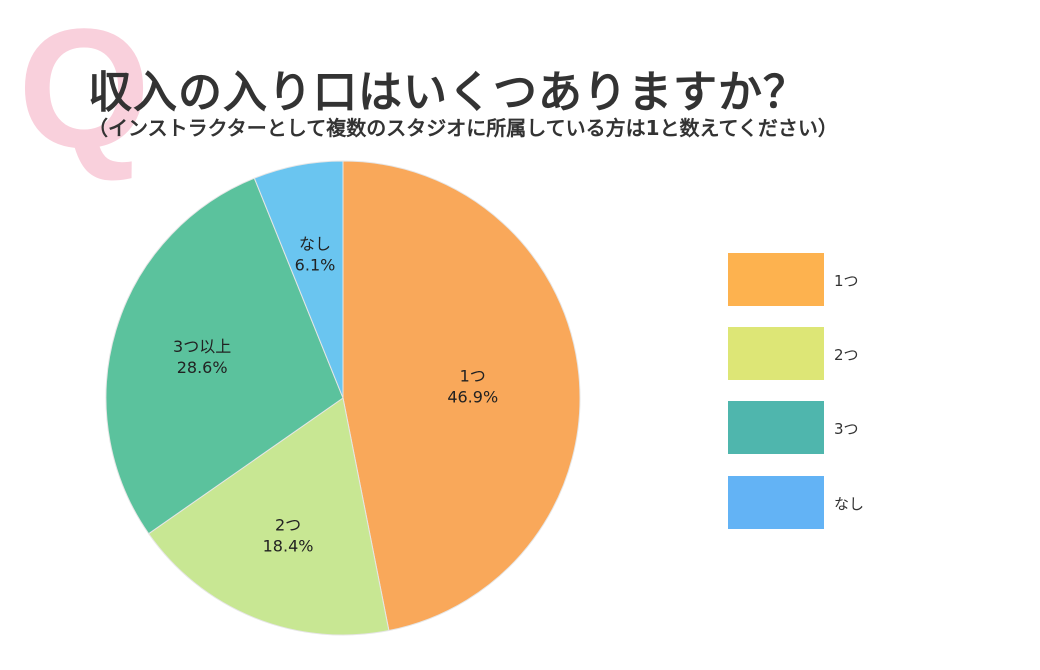 The width and height of the screenshot is (1040, 670). What do you see at coordinates (472, 396) in the screenshot?
I see `slice-value-label: 46.9%` at bounding box center [472, 396].